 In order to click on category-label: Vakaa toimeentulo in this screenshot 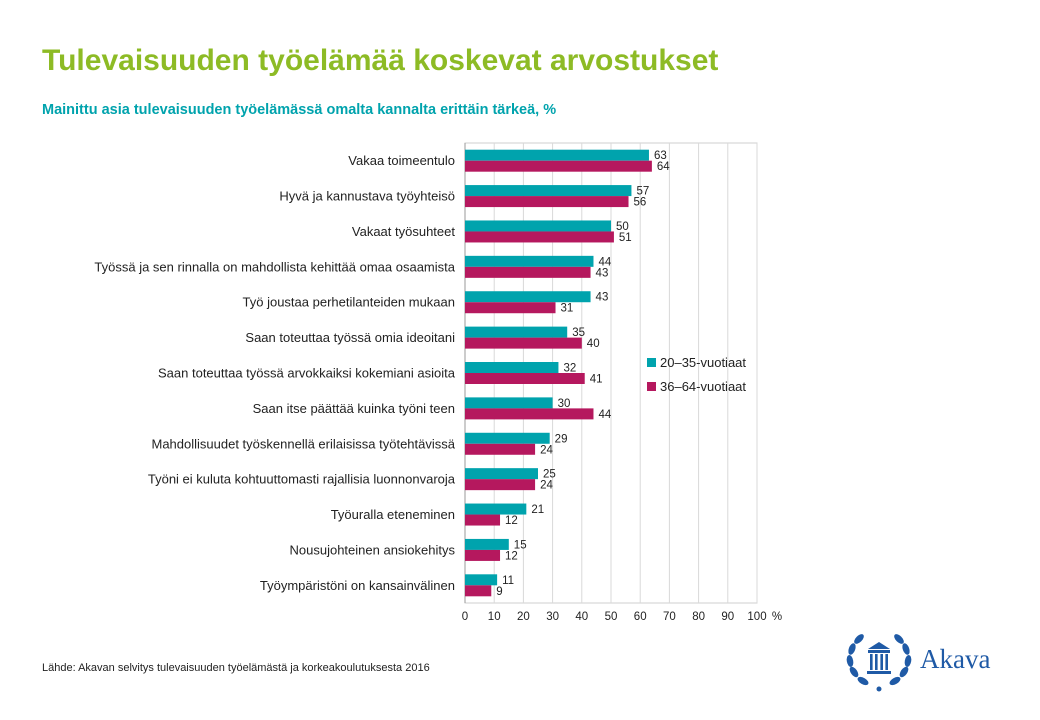, I will do `click(401, 160)`.